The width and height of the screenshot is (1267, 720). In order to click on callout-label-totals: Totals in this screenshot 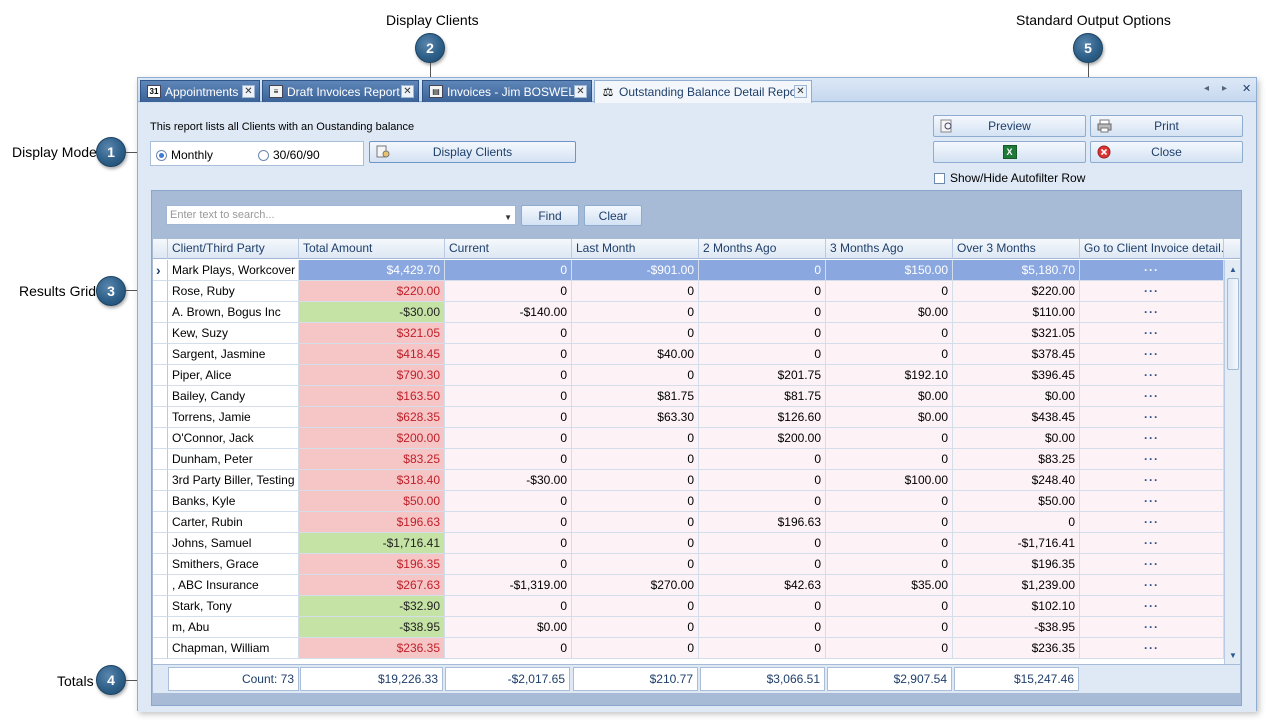, I will do `click(75, 681)`.